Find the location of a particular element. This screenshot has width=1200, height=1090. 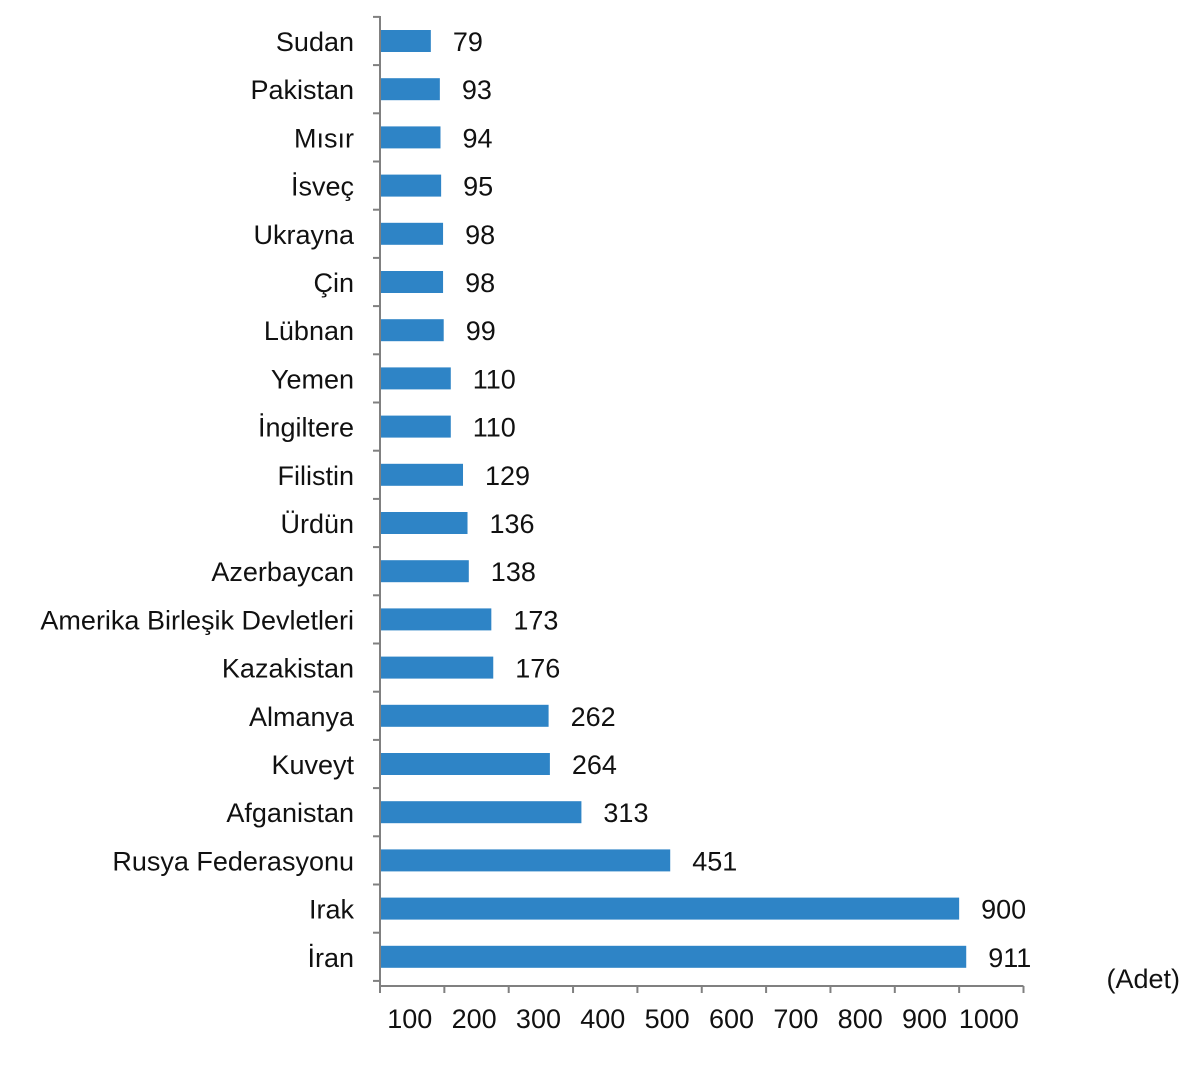

x-tick-label: 200 is located at coordinates (474, 1019).